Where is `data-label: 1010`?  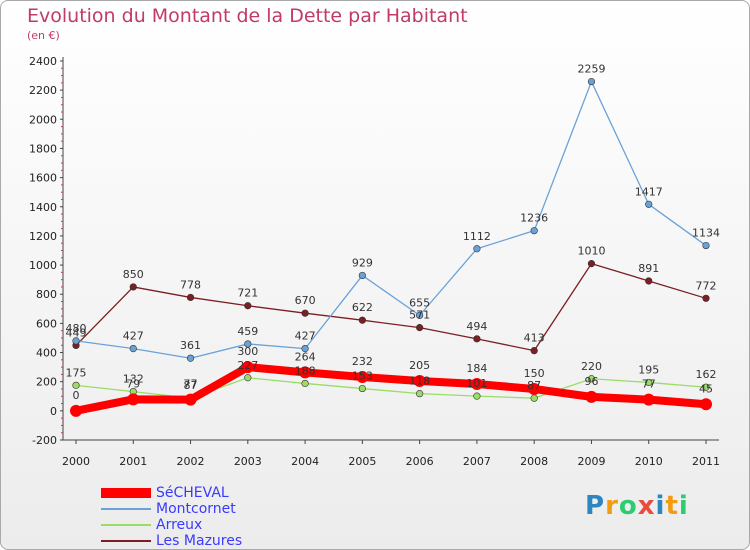 data-label: 1010 is located at coordinates (591, 251).